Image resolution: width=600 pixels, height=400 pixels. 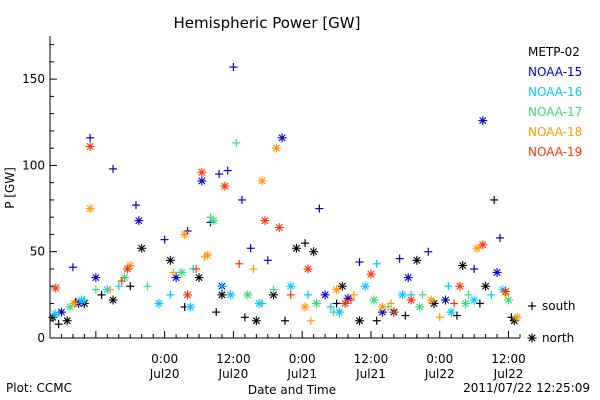 I want to click on y-tick-label: 100, so click(x=33, y=165).